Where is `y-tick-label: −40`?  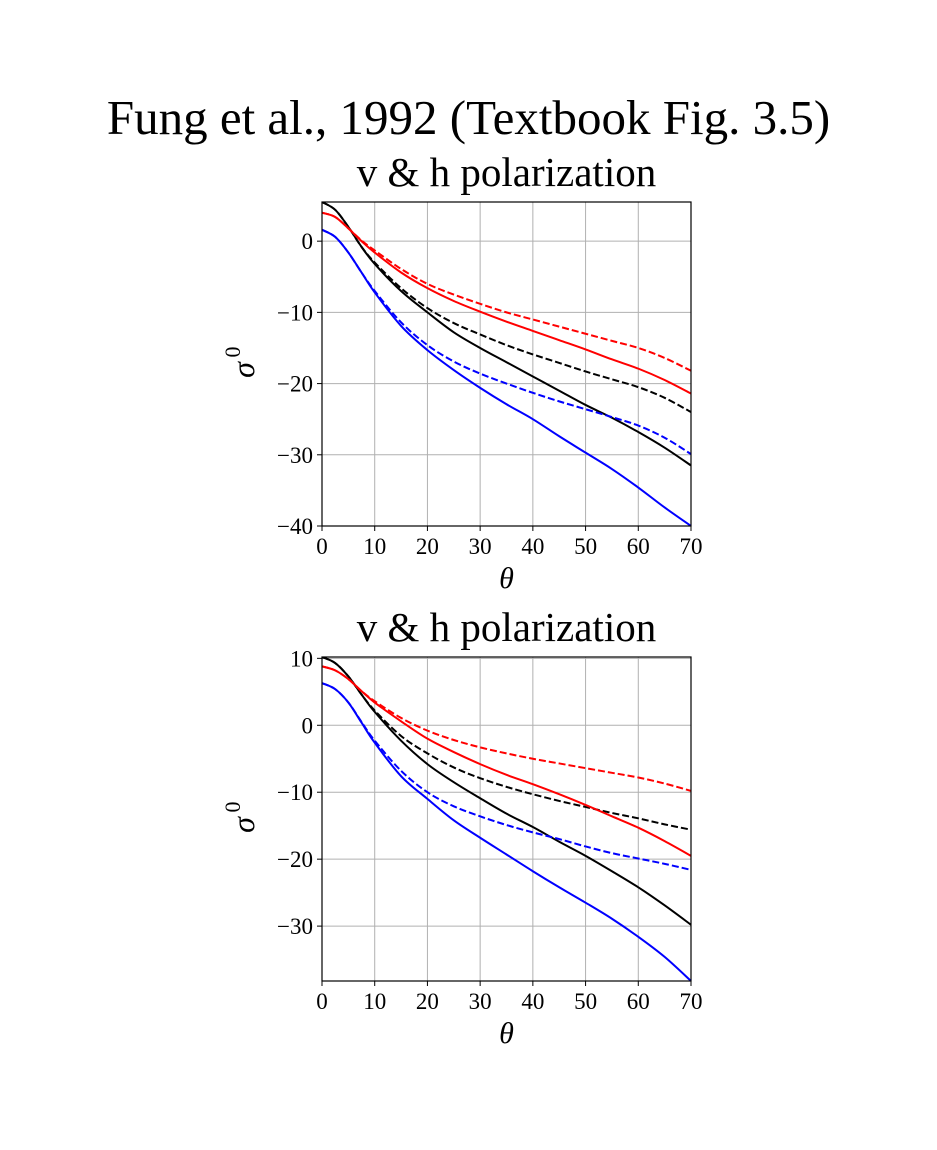
y-tick-label: −40 is located at coordinates (295, 526).